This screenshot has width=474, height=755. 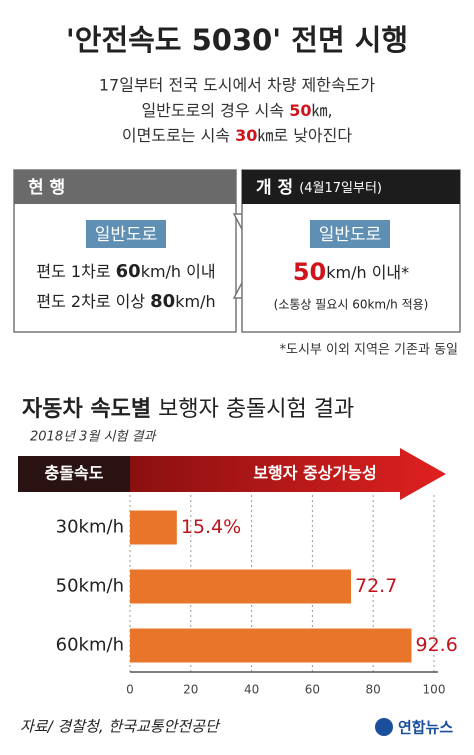 What do you see at coordinates (367, 272) in the screenshot?
I see `text: km/h 이내*` at bounding box center [367, 272].